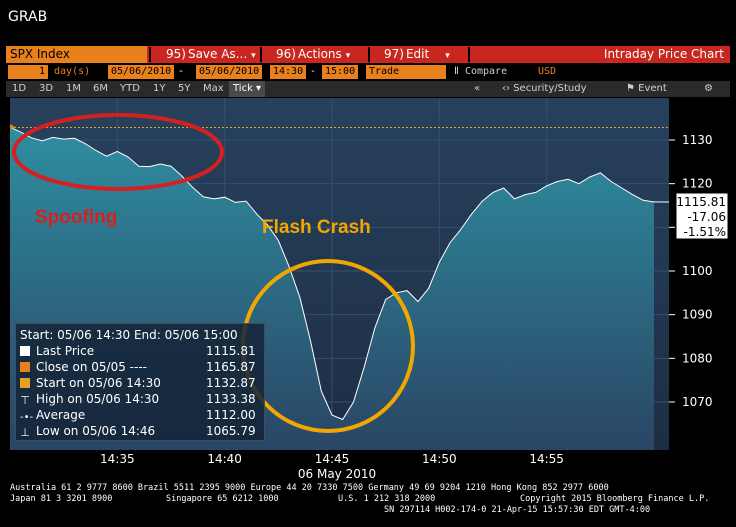 Image resolution: width=736 pixels, height=527 pixels. I want to click on stats-row-low: ⊥ Low on 05/06 14:46 1065.79, so click(142, 431).